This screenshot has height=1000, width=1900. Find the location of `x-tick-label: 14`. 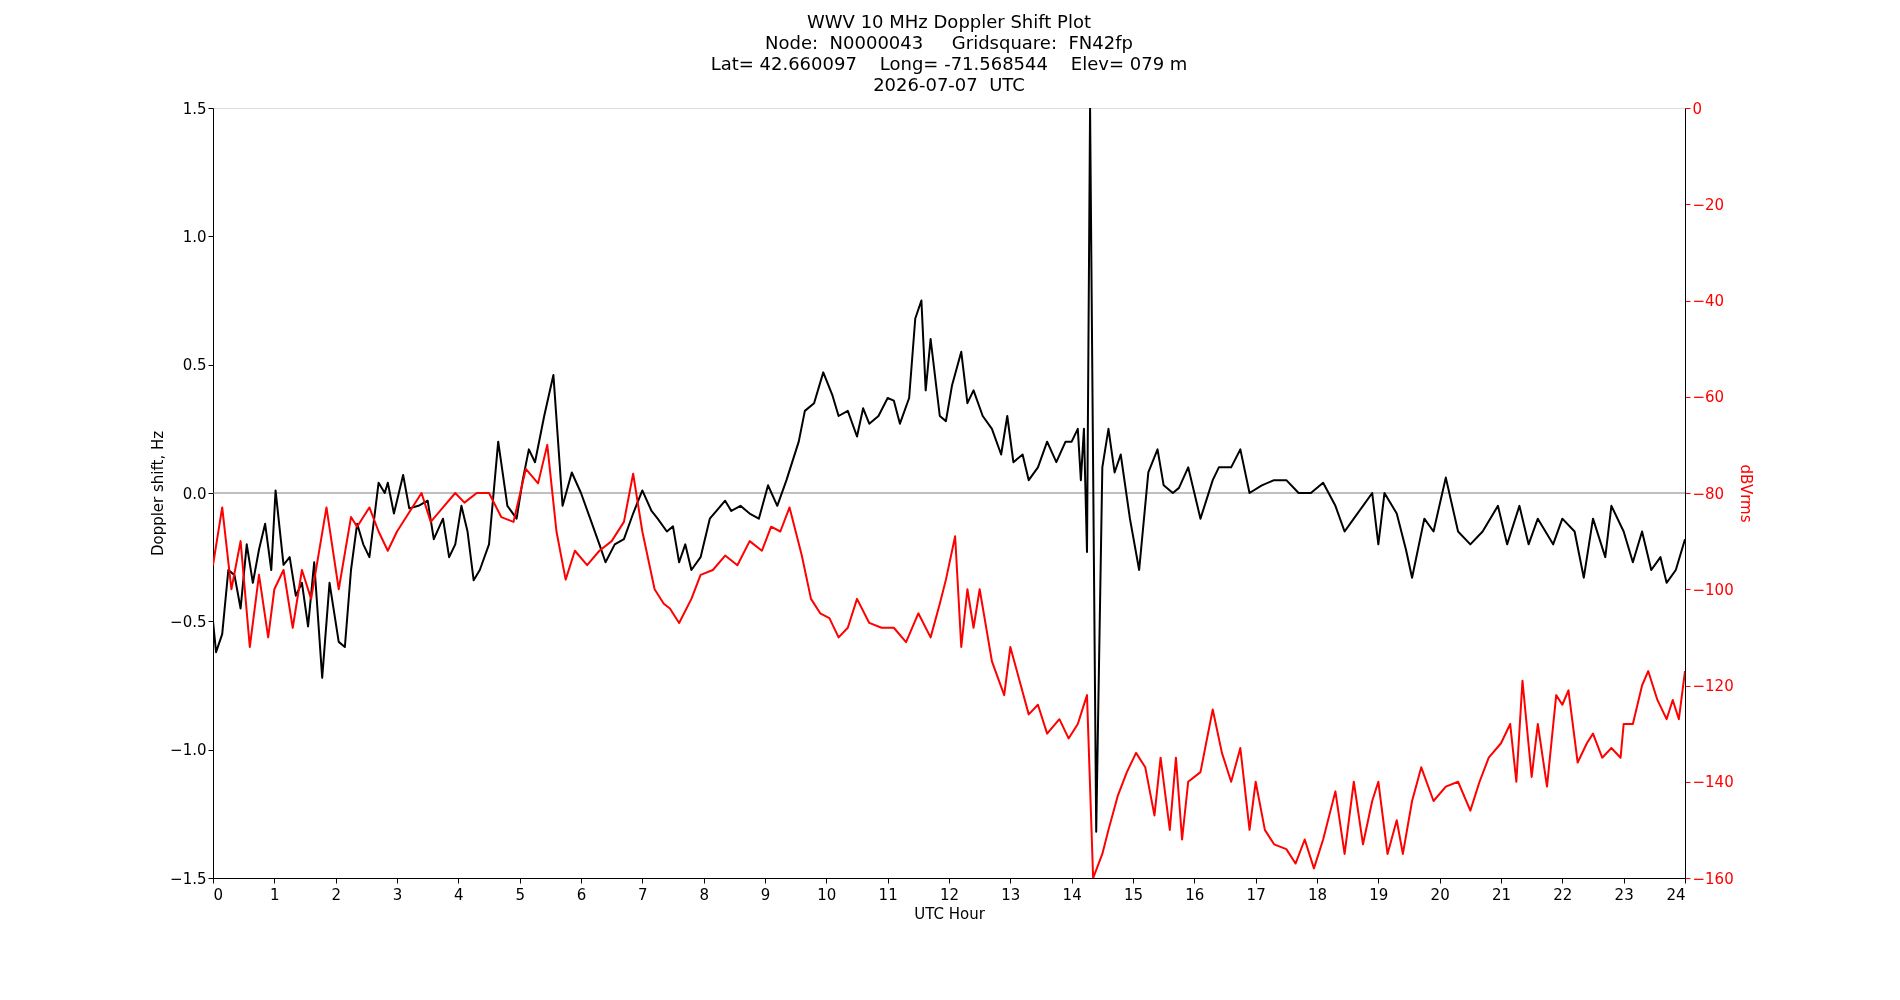

x-tick-label: 14 is located at coordinates (1072, 894).